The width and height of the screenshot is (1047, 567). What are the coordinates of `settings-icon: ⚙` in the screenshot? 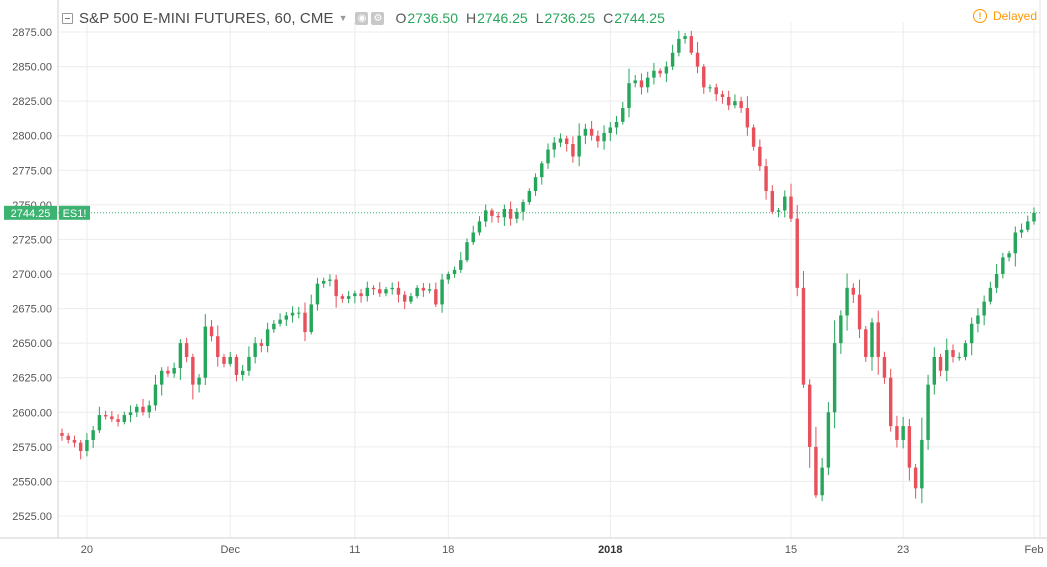 It's located at (378, 18).